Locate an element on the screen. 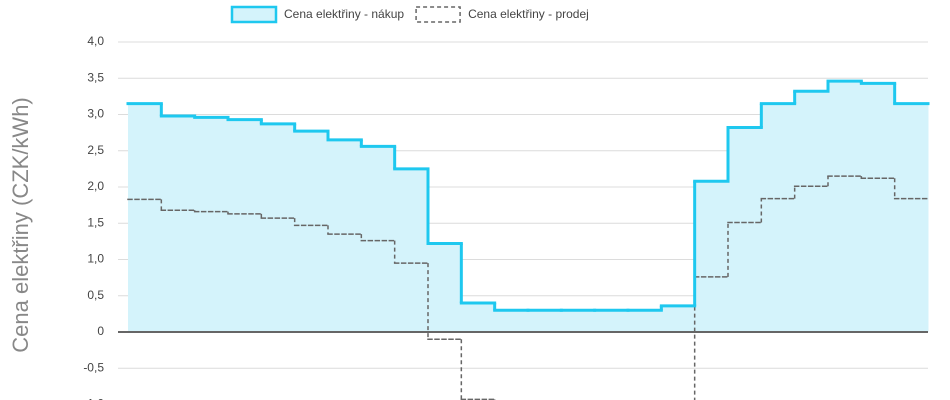 This screenshot has height=400, width=950. legend-item: Cena elektřiny - prodej is located at coordinates (502, 14).